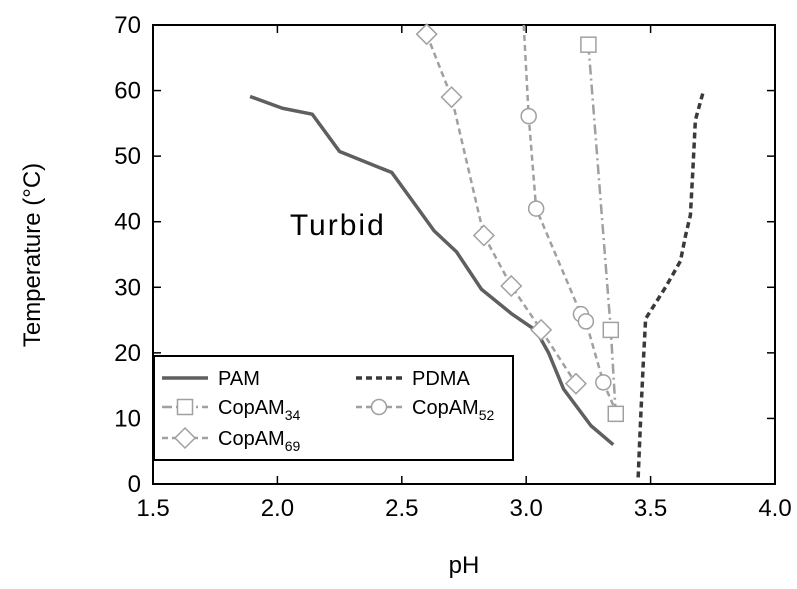  What do you see at coordinates (487, 415) in the screenshot?
I see `legend-label-subscript: 52` at bounding box center [487, 415].